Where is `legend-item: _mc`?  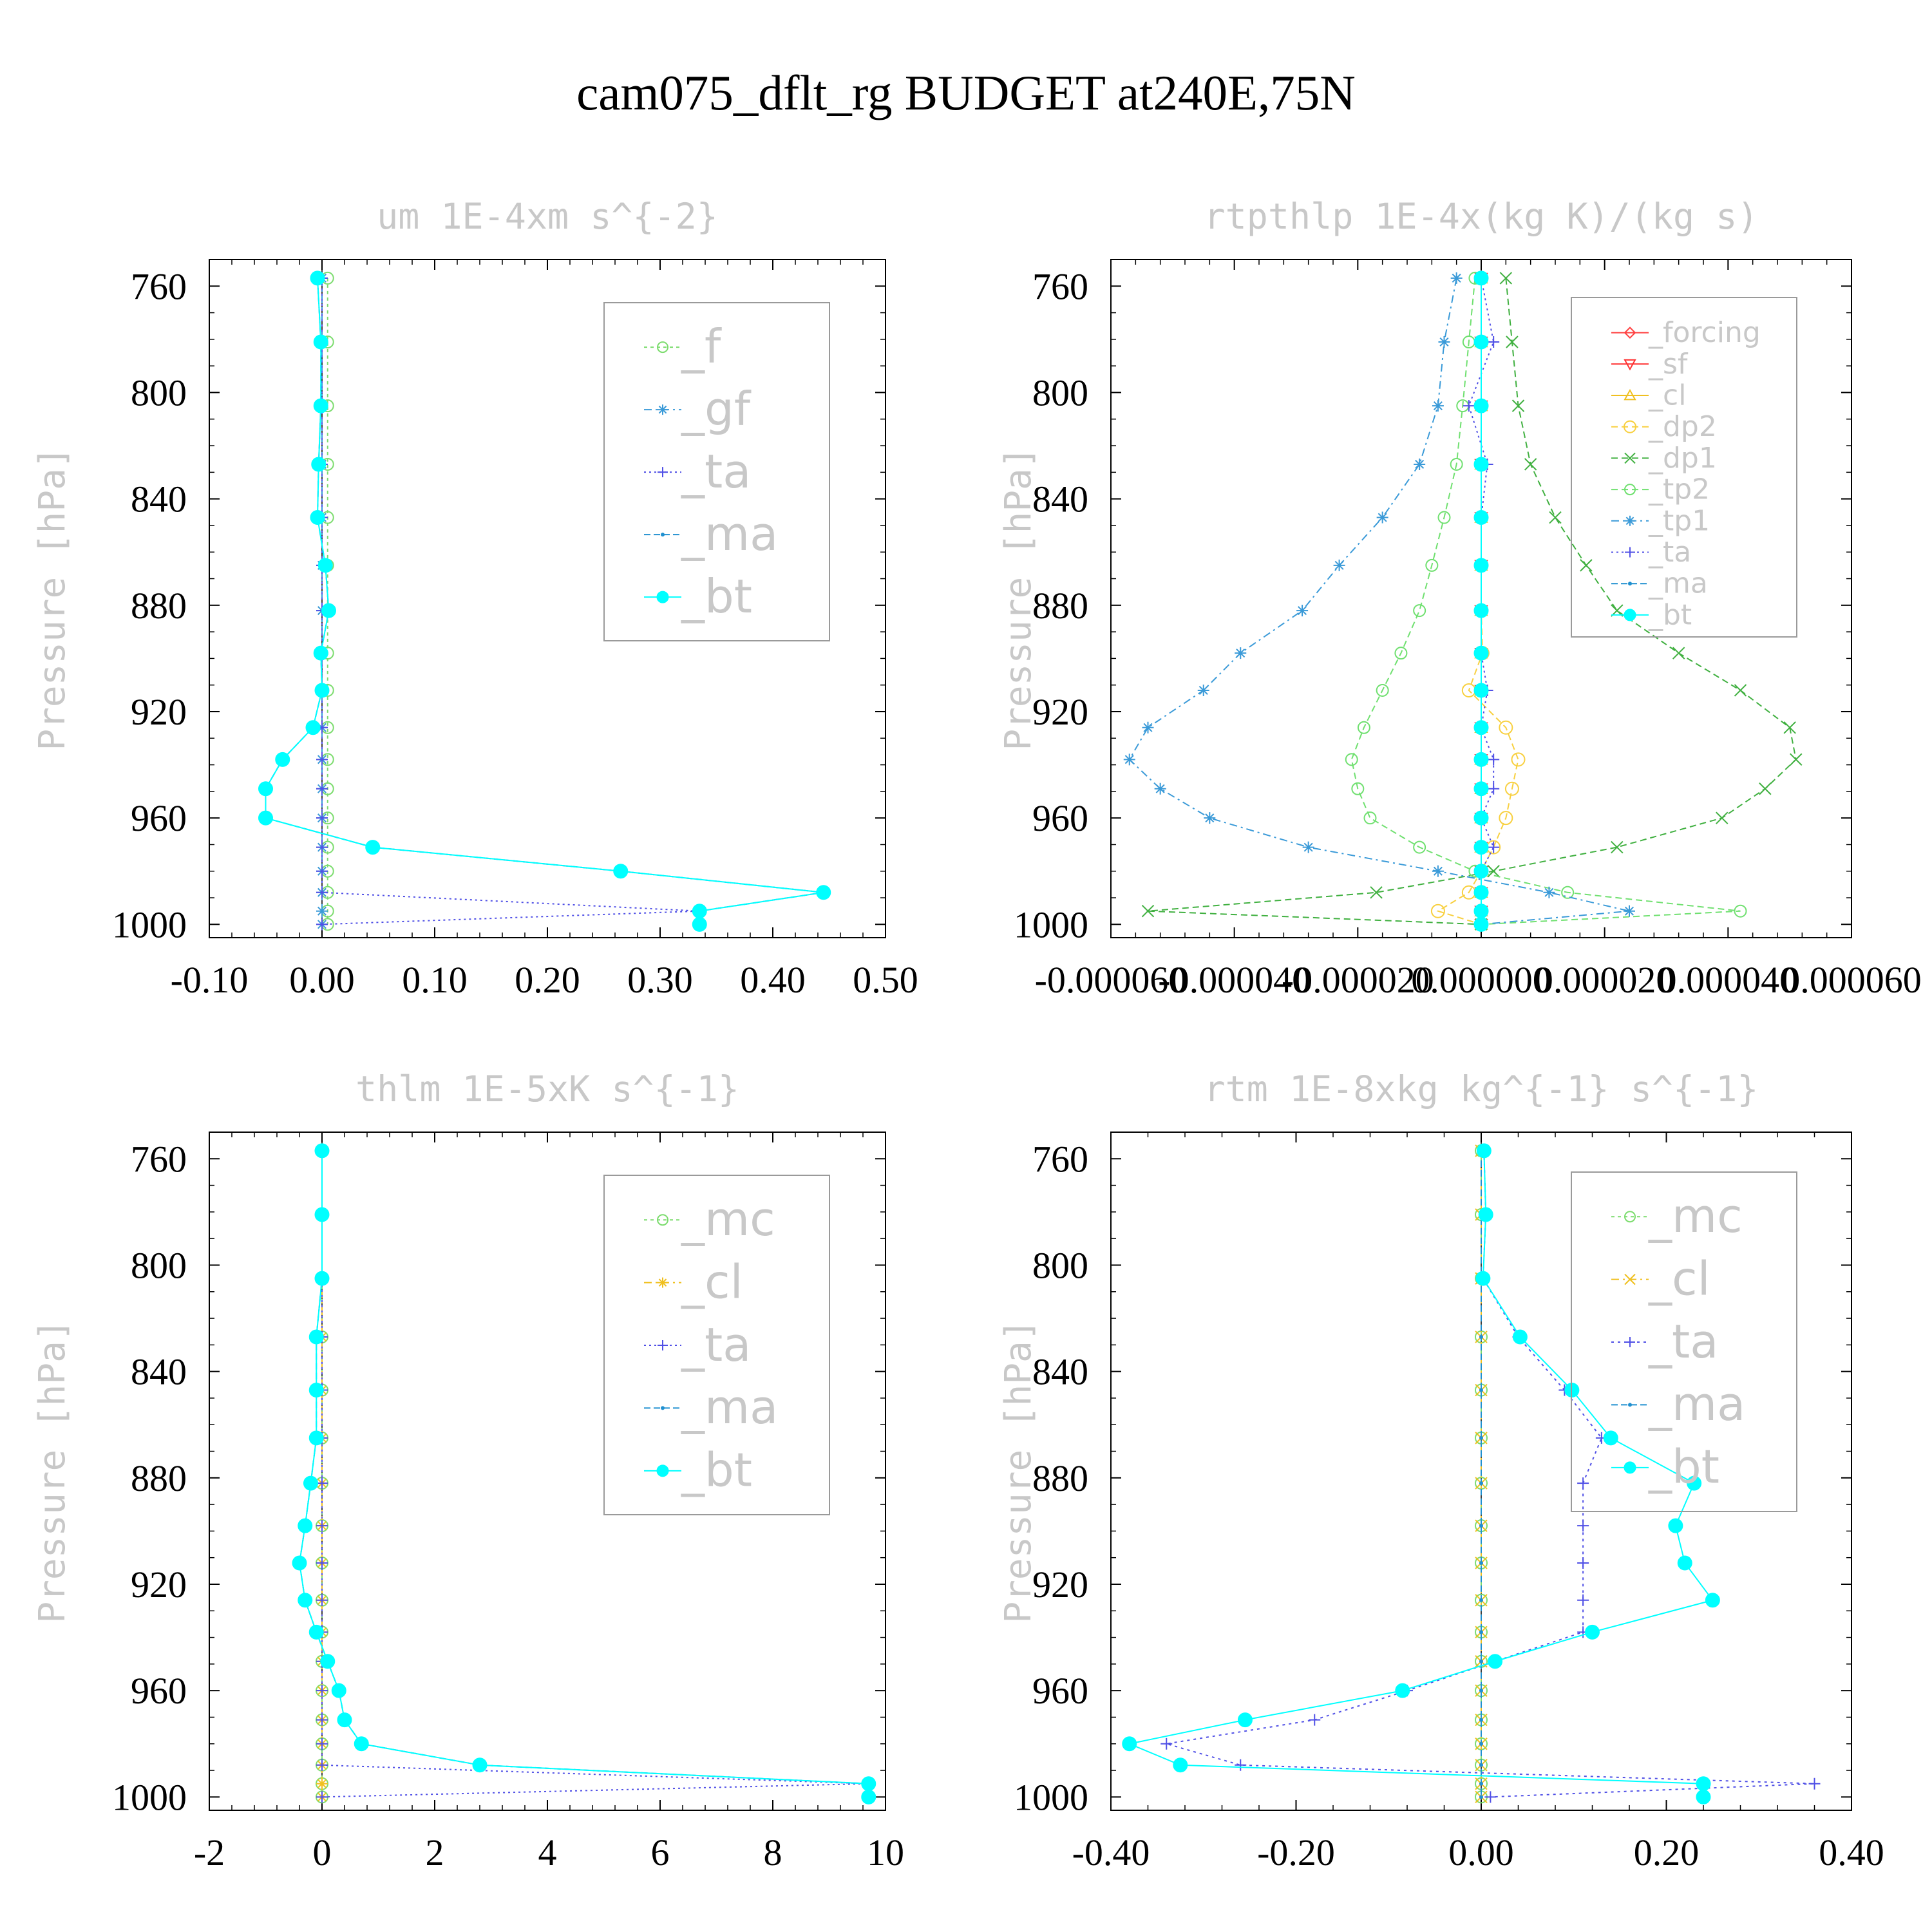
legend-item: _mc is located at coordinates (710, 1219).